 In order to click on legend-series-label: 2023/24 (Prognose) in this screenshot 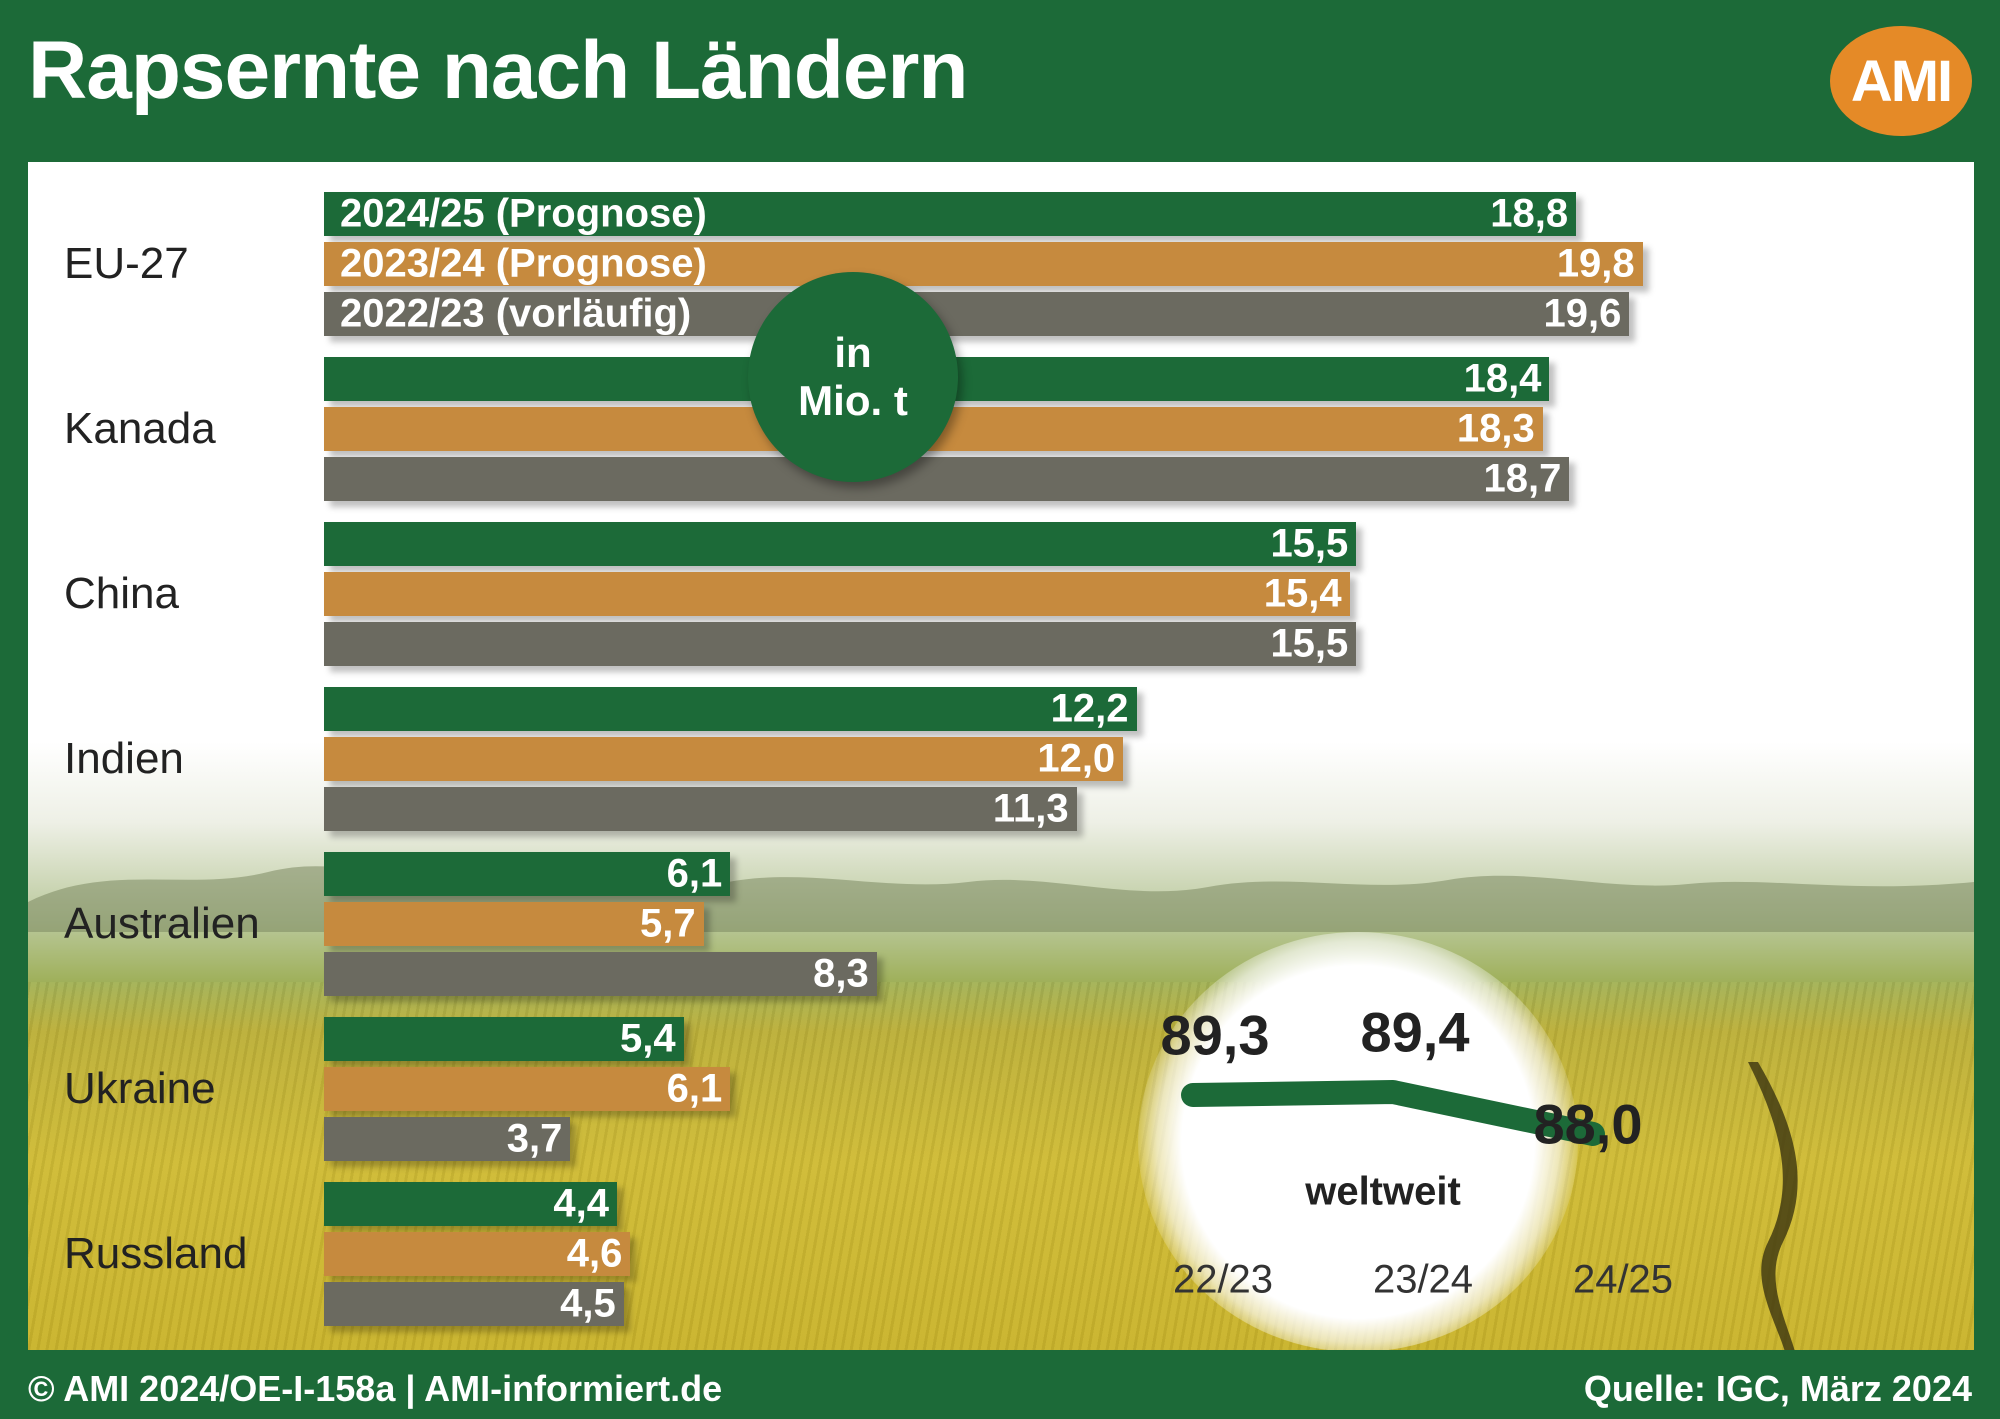, I will do `click(523, 263)`.